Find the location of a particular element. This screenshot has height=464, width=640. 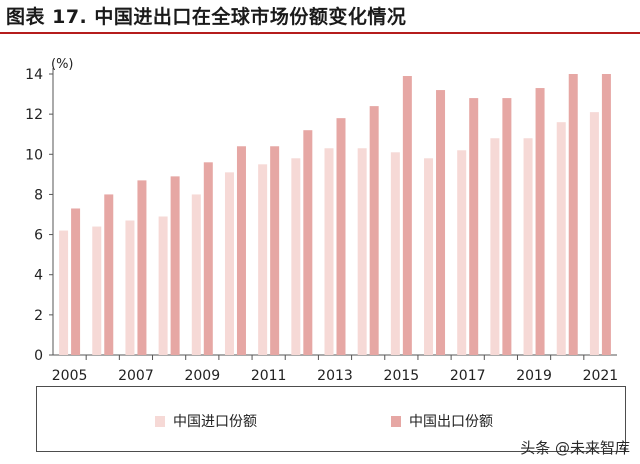

y-tick-label: 0 is located at coordinates (38, 356).